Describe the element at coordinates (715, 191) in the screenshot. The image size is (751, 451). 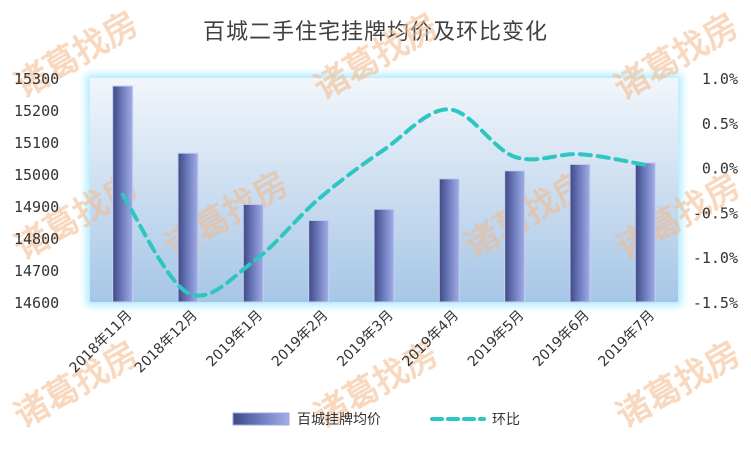
I see `right-axis-ticks: 1.0% 0.5% 0.0% -0.5% -1.0% -1.5%` at that location.